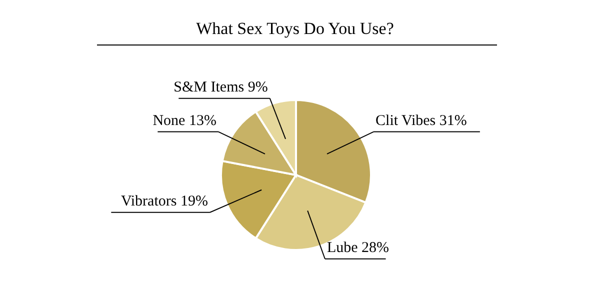 The image size is (590, 281). I want to click on chart-title: What Sex Toys Do You Use?, so click(295, 28).